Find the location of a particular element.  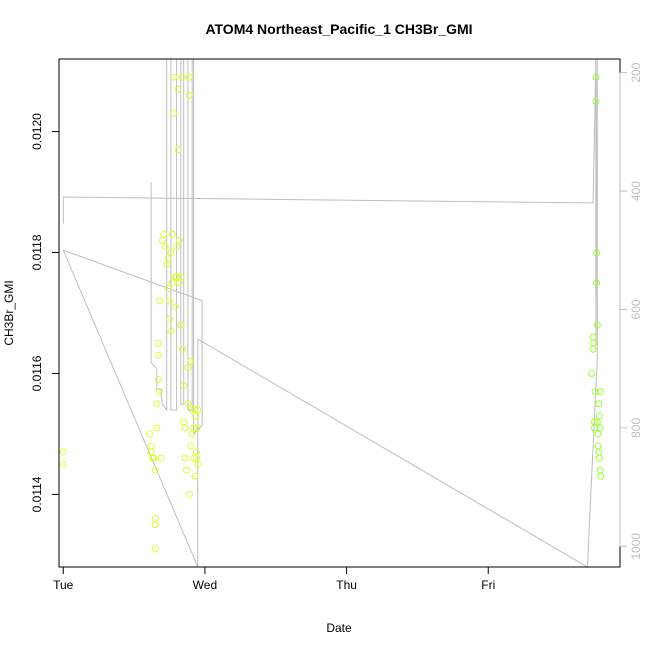

y-axis-label: CH3Br_GMI is located at coordinates (9, 312).